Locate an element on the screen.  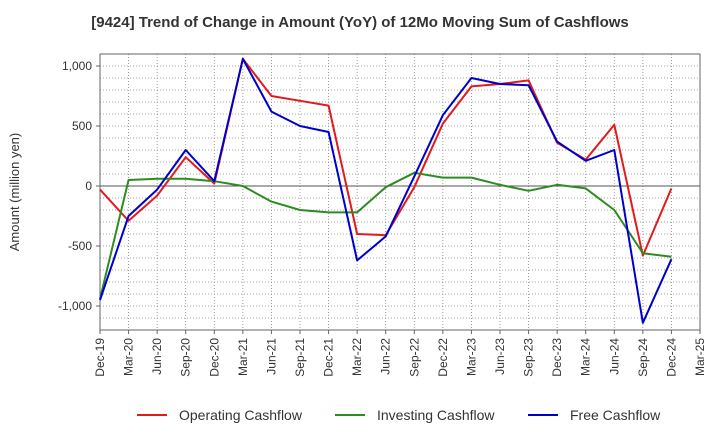
y-axis-label: Amount (million yen) is located at coordinates (14, 192).